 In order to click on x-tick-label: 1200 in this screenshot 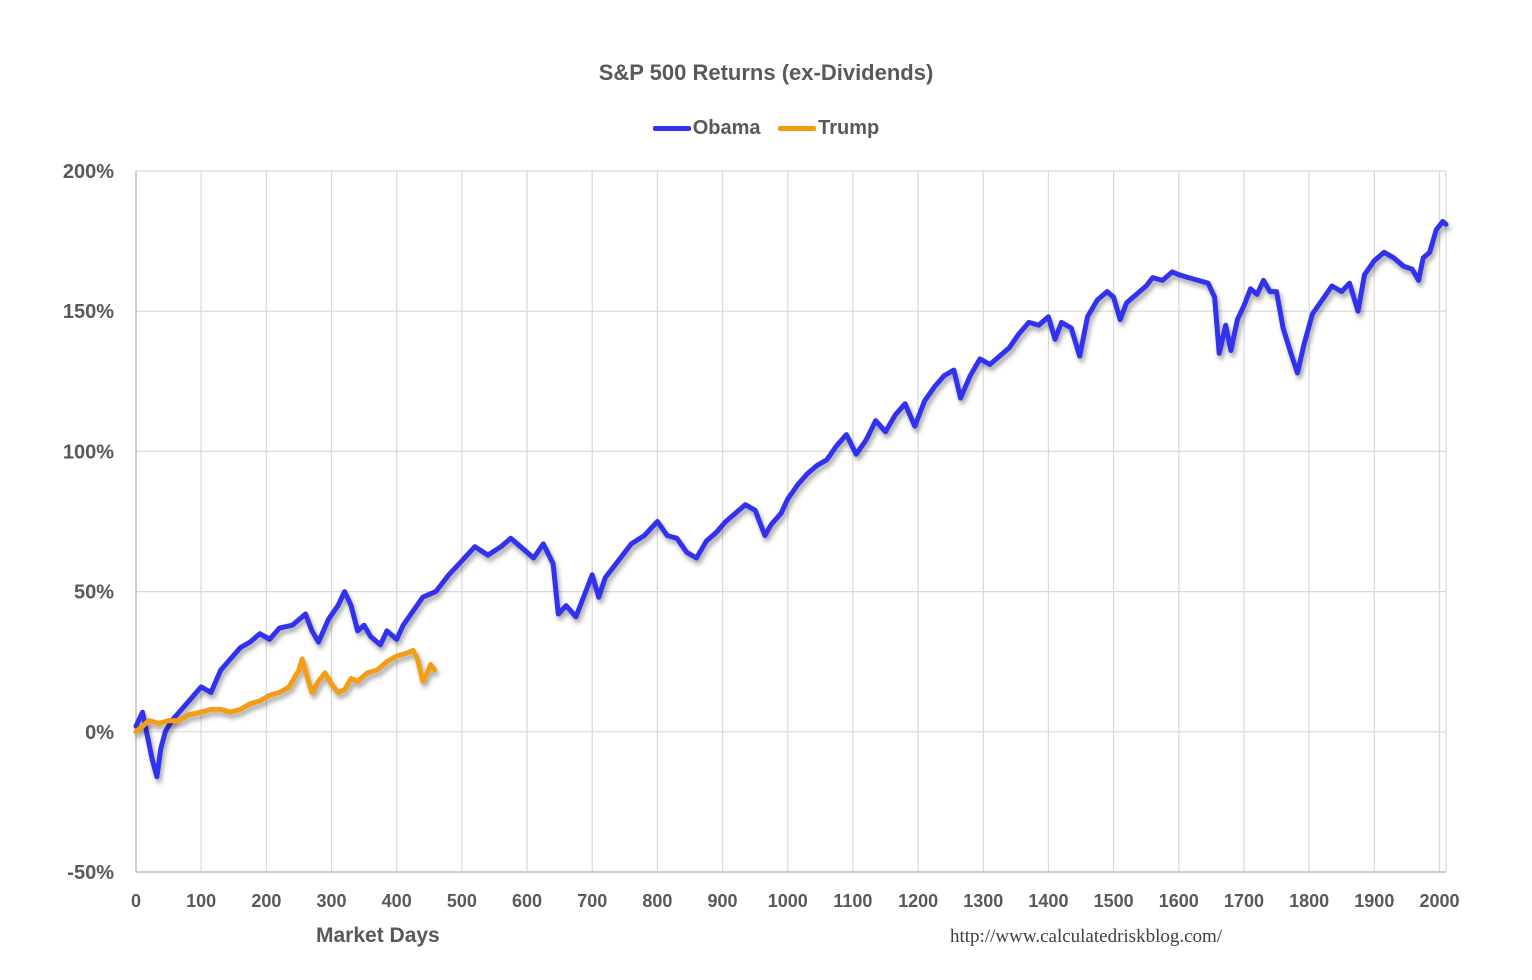, I will do `click(918, 901)`.